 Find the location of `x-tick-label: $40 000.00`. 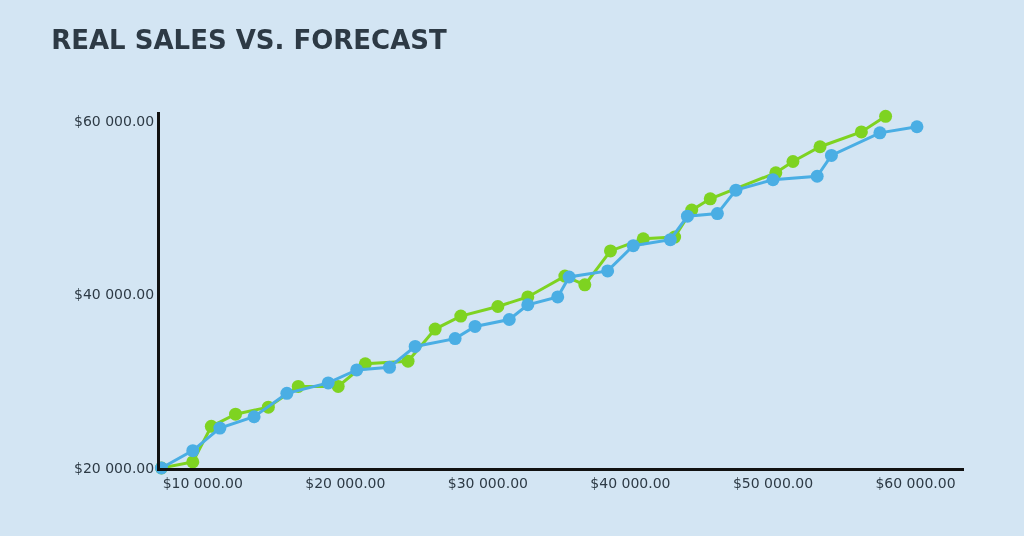

x-tick-label: $40 000.00 is located at coordinates (630, 482).